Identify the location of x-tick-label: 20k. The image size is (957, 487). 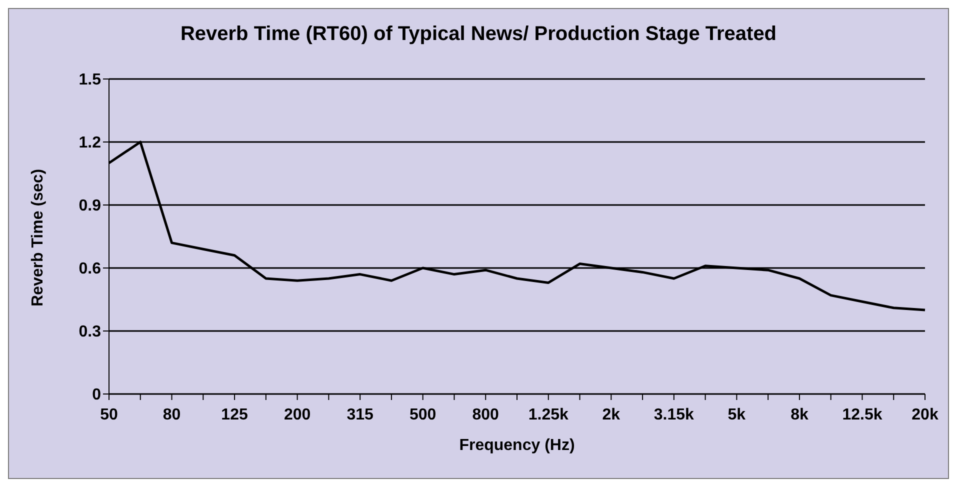
(925, 415).